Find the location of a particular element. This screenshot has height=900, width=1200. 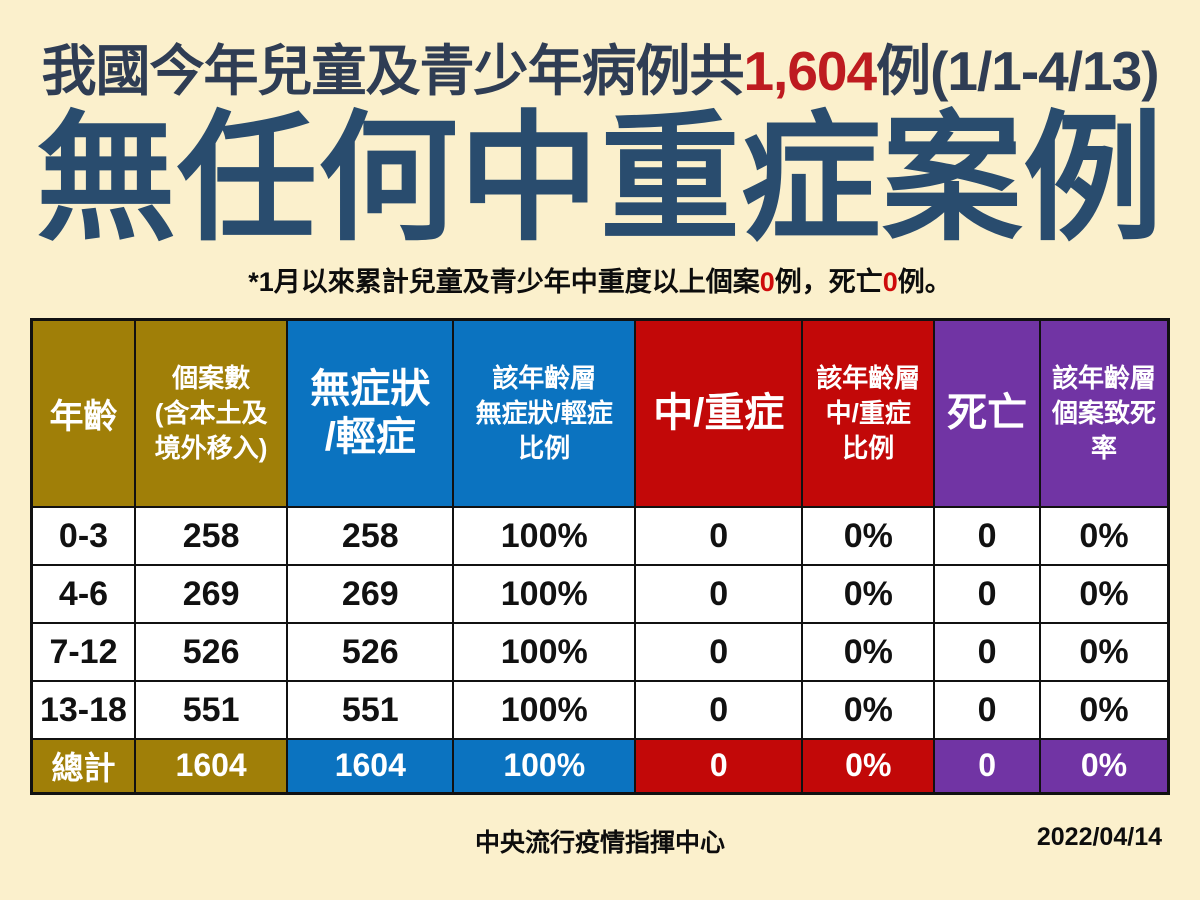

cell-age: 0-3 is located at coordinates (83, 536).